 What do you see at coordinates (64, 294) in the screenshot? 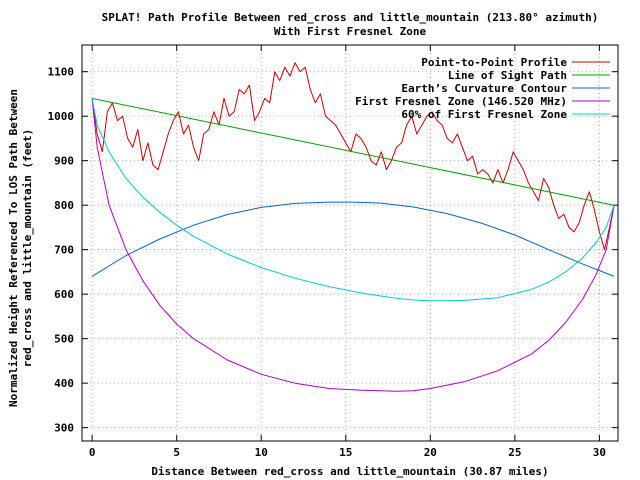
I see `y-tick-label: 600` at bounding box center [64, 294].